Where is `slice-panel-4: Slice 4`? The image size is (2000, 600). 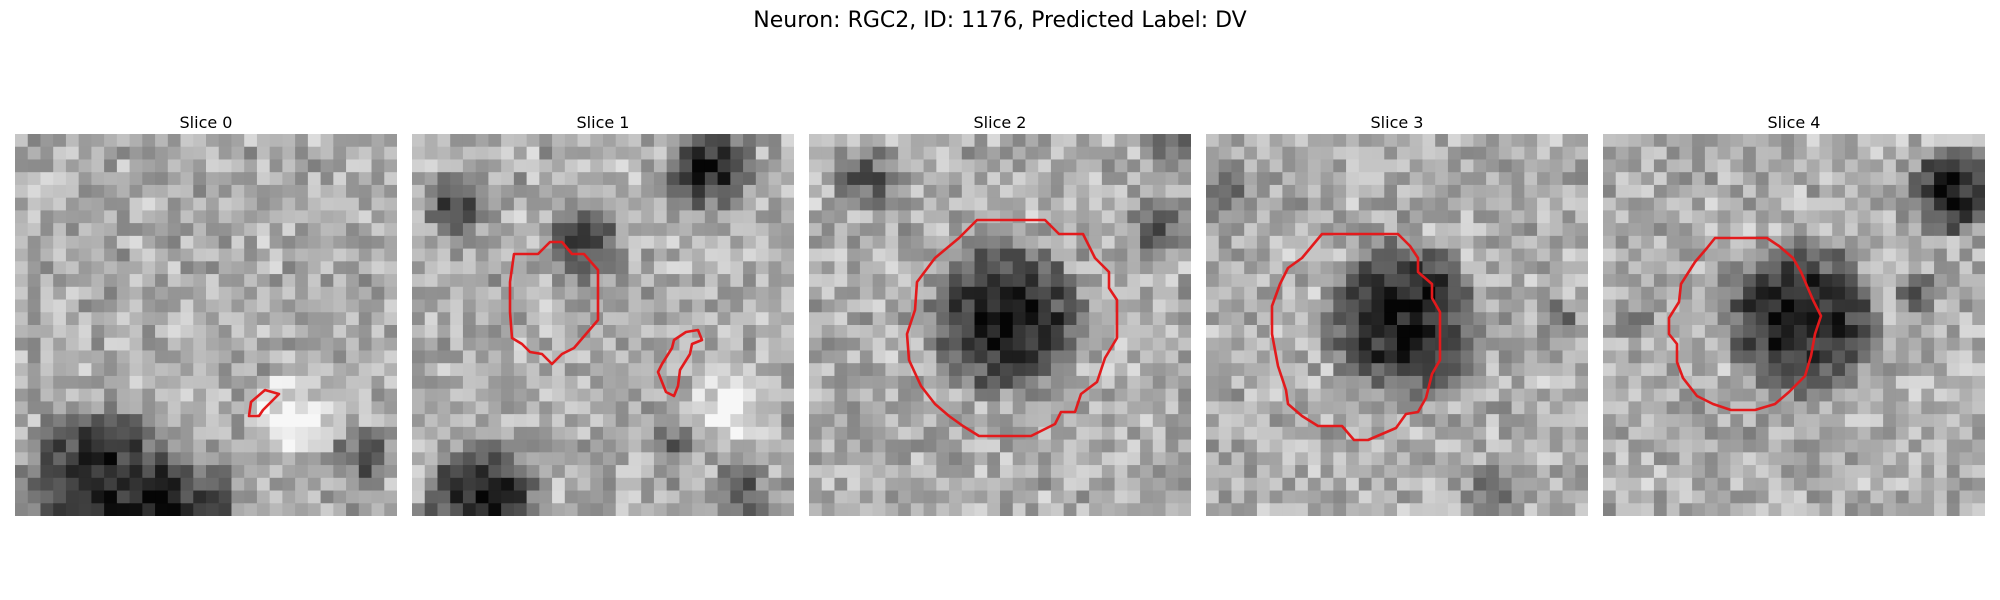 slice-panel-4: Slice 4 is located at coordinates (1794, 123).